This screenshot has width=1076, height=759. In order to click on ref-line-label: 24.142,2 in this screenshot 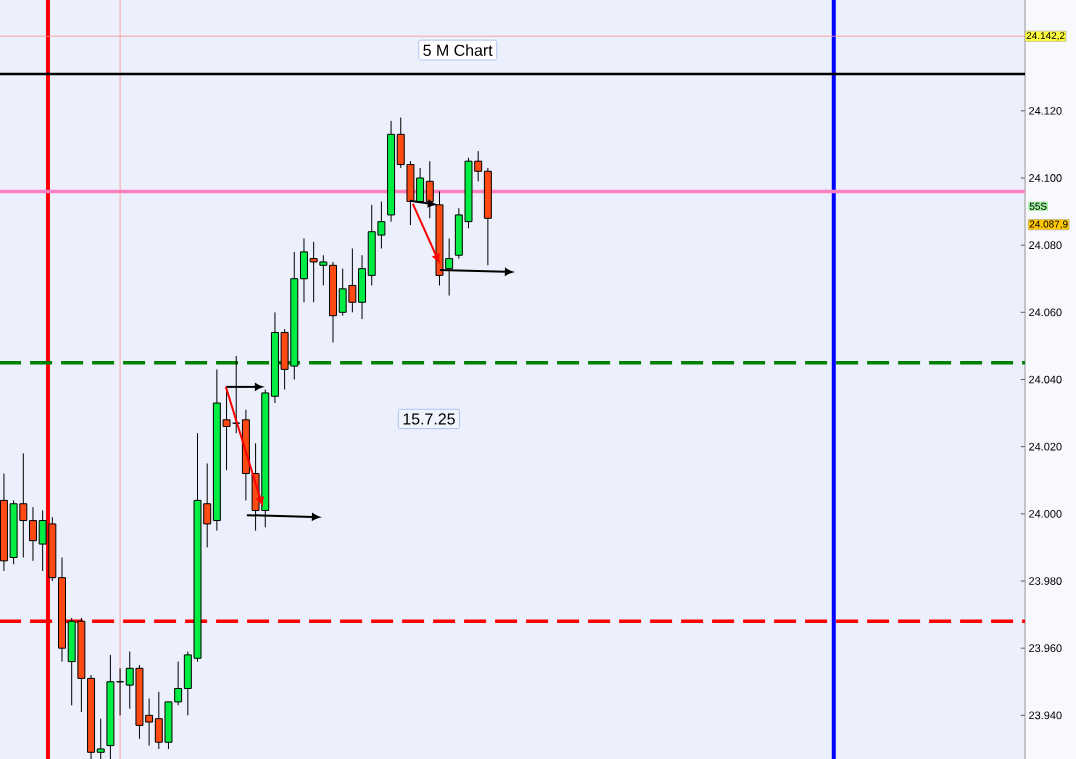, I will do `click(1045, 36)`.